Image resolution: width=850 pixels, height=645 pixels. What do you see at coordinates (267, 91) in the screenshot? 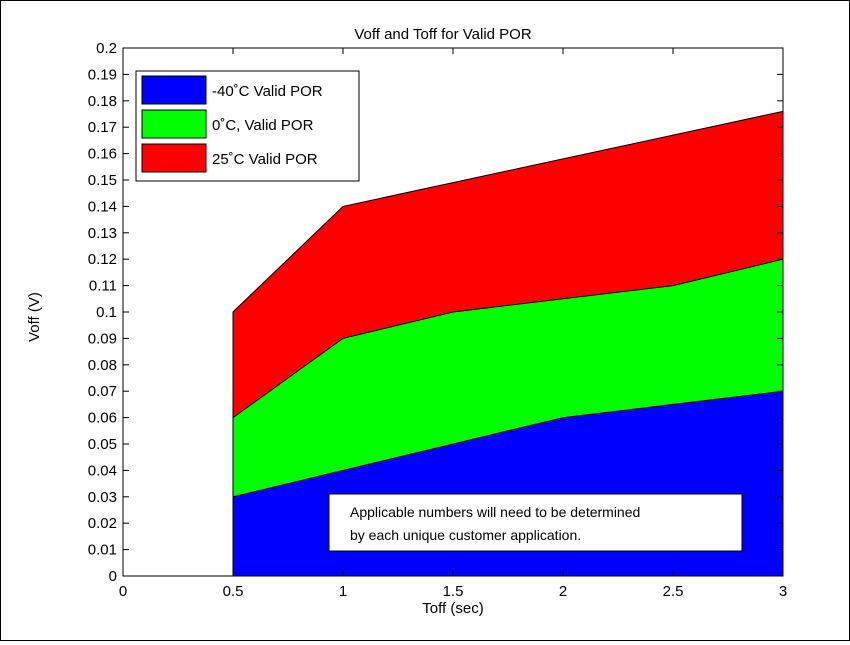
I see `legend-label-1: -40˚C Valid POR` at bounding box center [267, 91].